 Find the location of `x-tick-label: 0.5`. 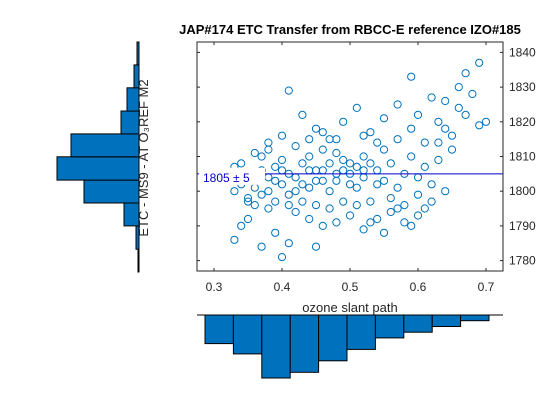

x-tick-label: 0.5 is located at coordinates (350, 287).